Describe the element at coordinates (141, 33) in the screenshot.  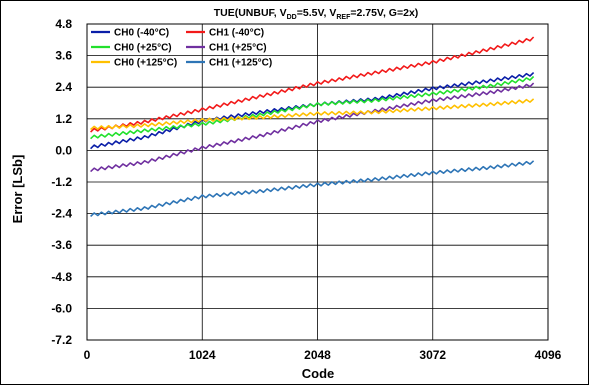
I see `legend-label: CH0 (-40°C)` at that location.